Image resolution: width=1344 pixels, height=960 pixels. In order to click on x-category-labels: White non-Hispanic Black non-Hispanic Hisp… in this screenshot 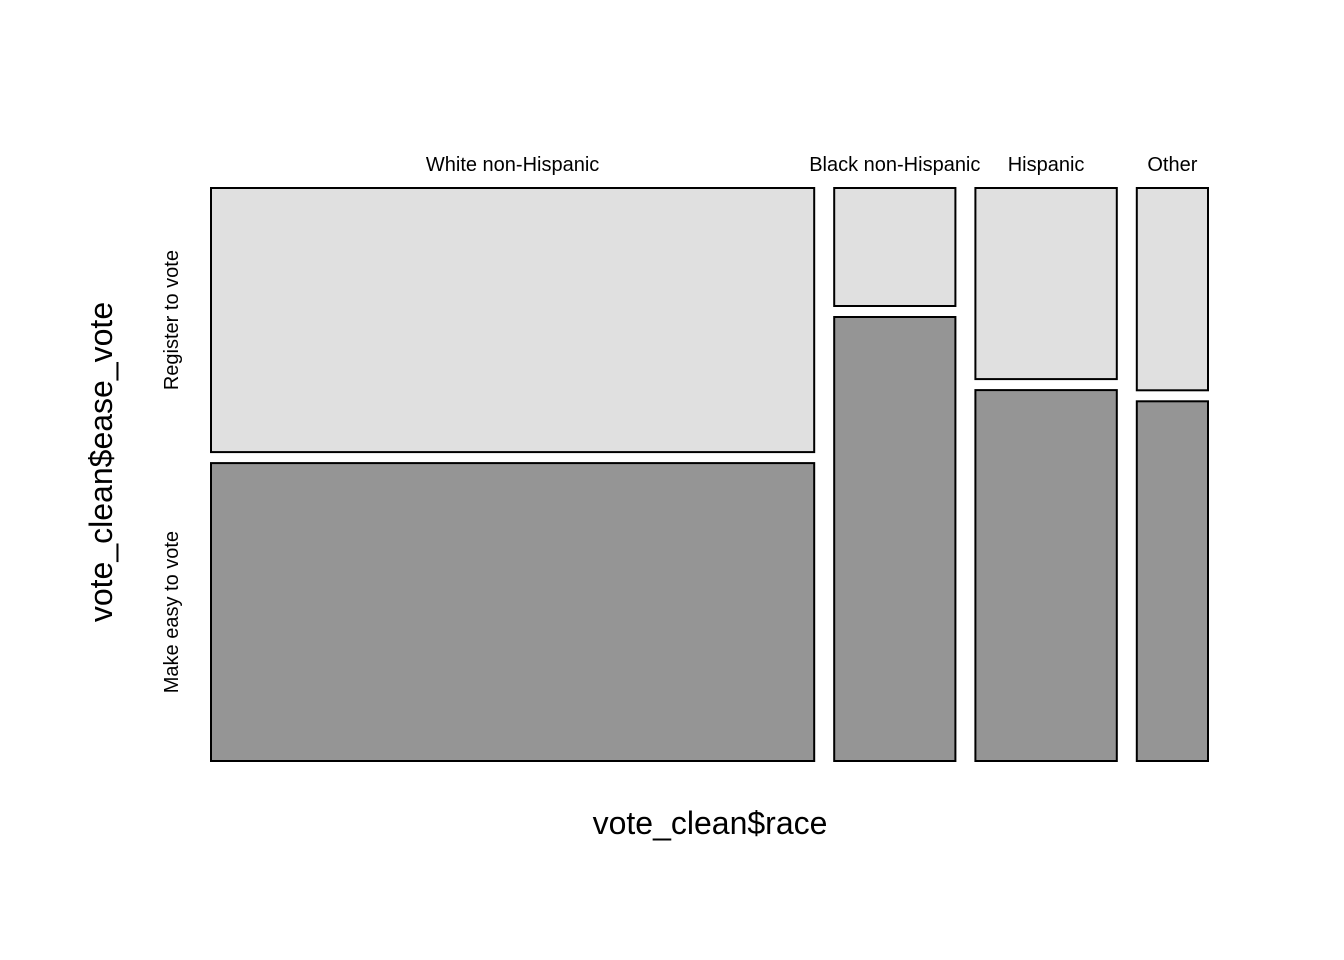, I will do `click(812, 165)`.